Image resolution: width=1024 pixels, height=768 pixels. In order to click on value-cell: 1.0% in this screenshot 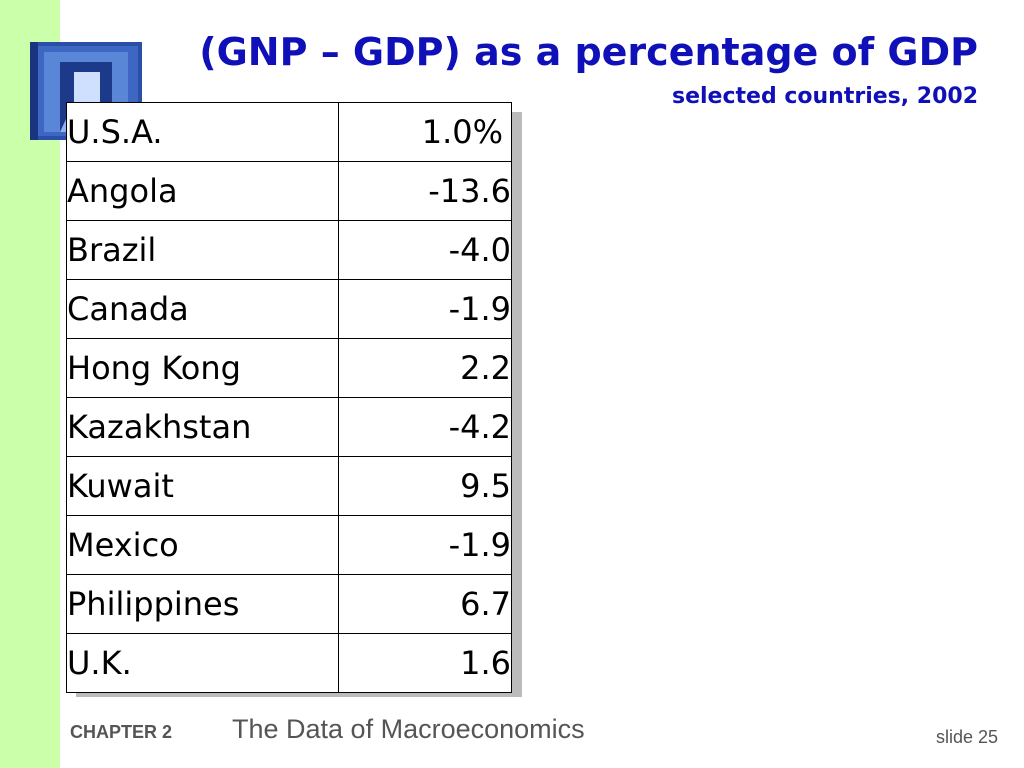, I will do `click(425, 132)`.